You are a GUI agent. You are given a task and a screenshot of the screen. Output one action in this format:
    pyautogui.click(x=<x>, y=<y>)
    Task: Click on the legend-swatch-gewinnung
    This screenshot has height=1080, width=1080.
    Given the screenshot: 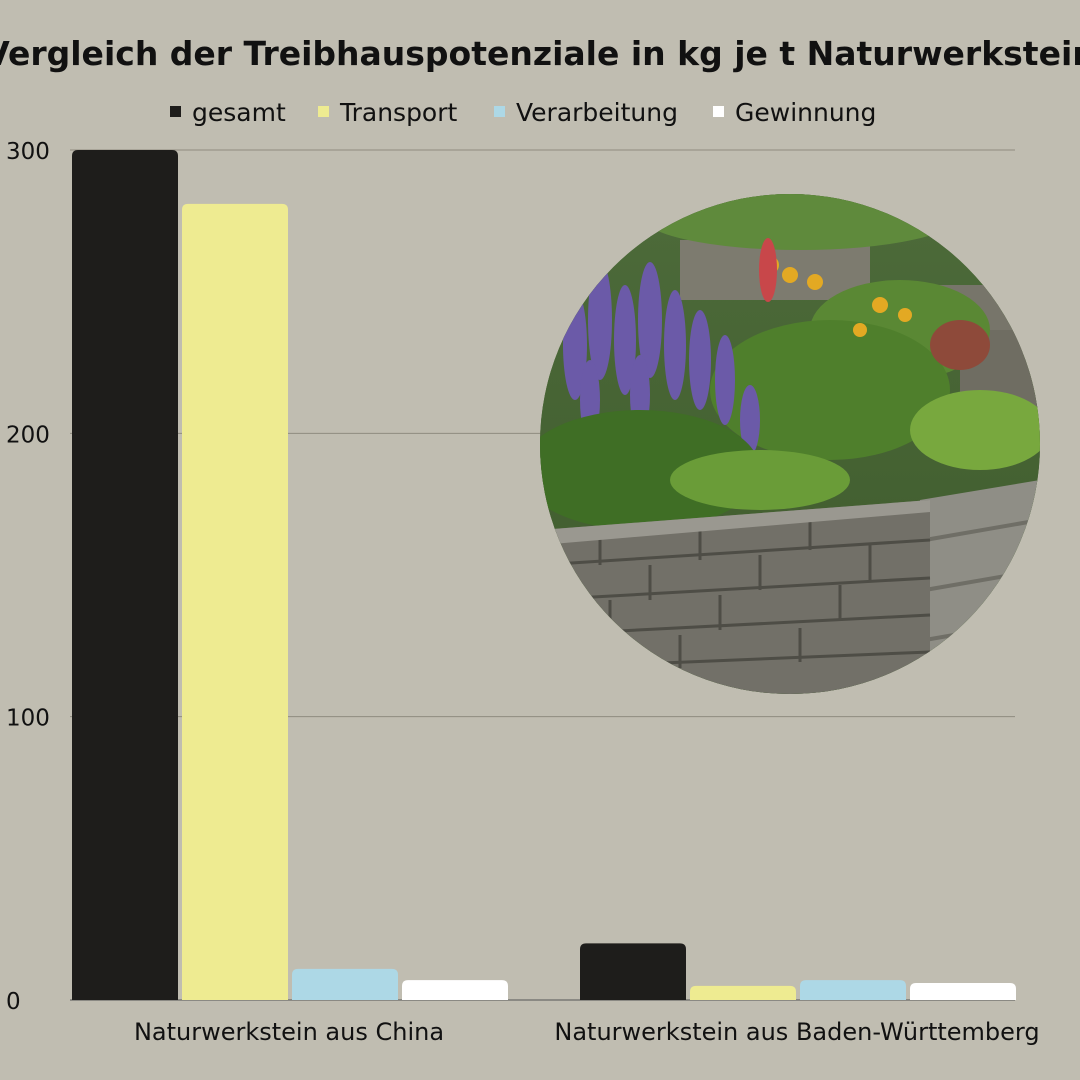 What is the action you would take?
    pyautogui.click(x=718, y=111)
    